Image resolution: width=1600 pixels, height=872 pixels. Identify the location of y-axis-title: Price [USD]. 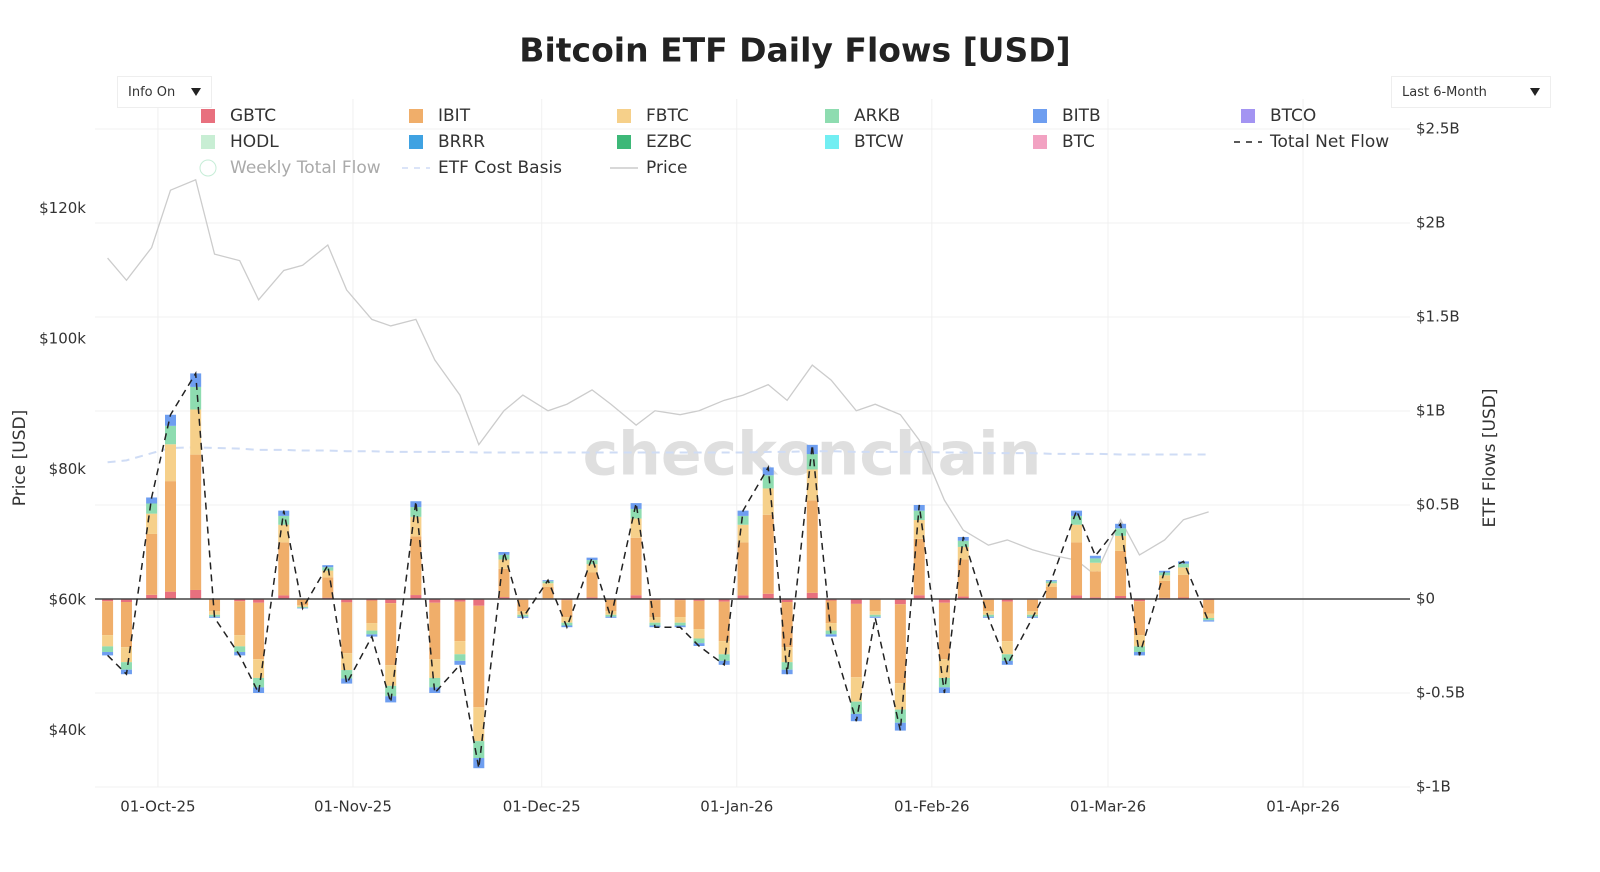
(20, 458).